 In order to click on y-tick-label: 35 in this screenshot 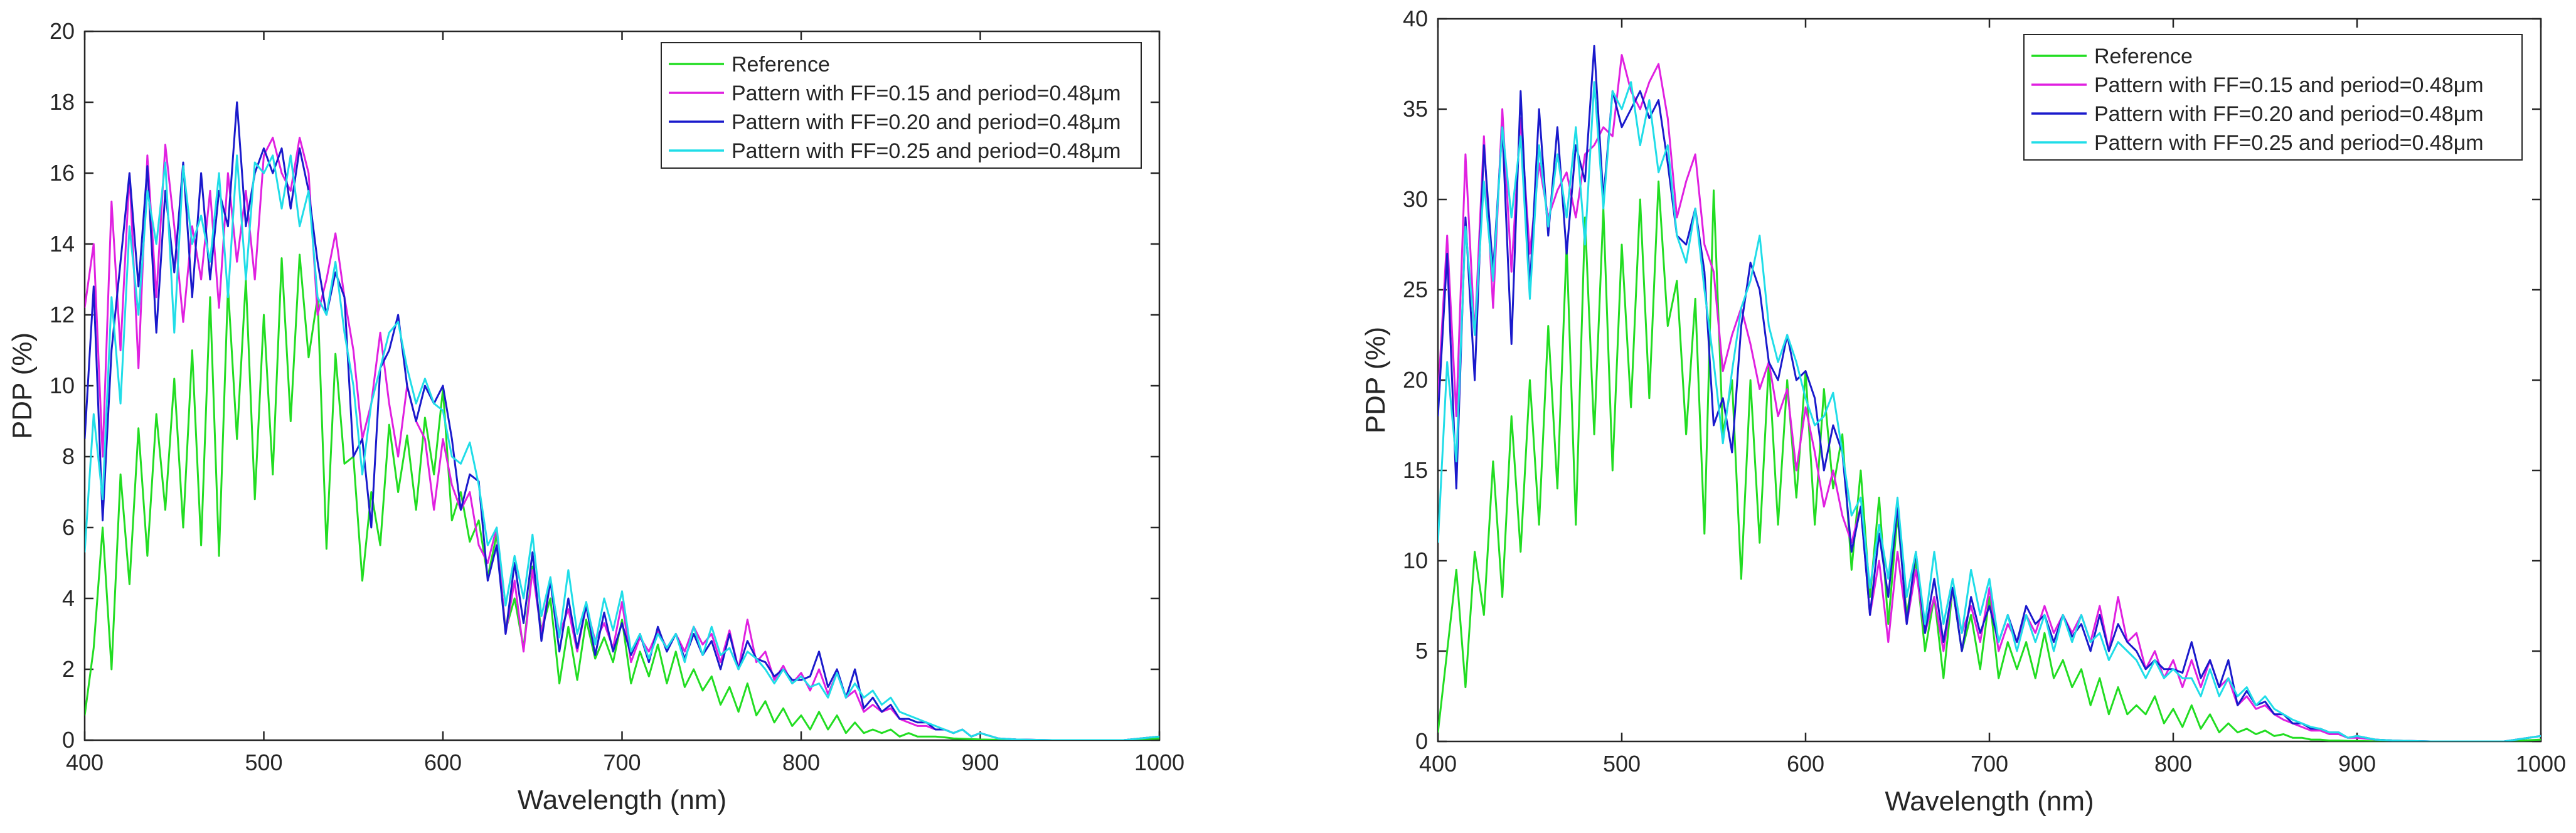, I will do `click(1415, 109)`.